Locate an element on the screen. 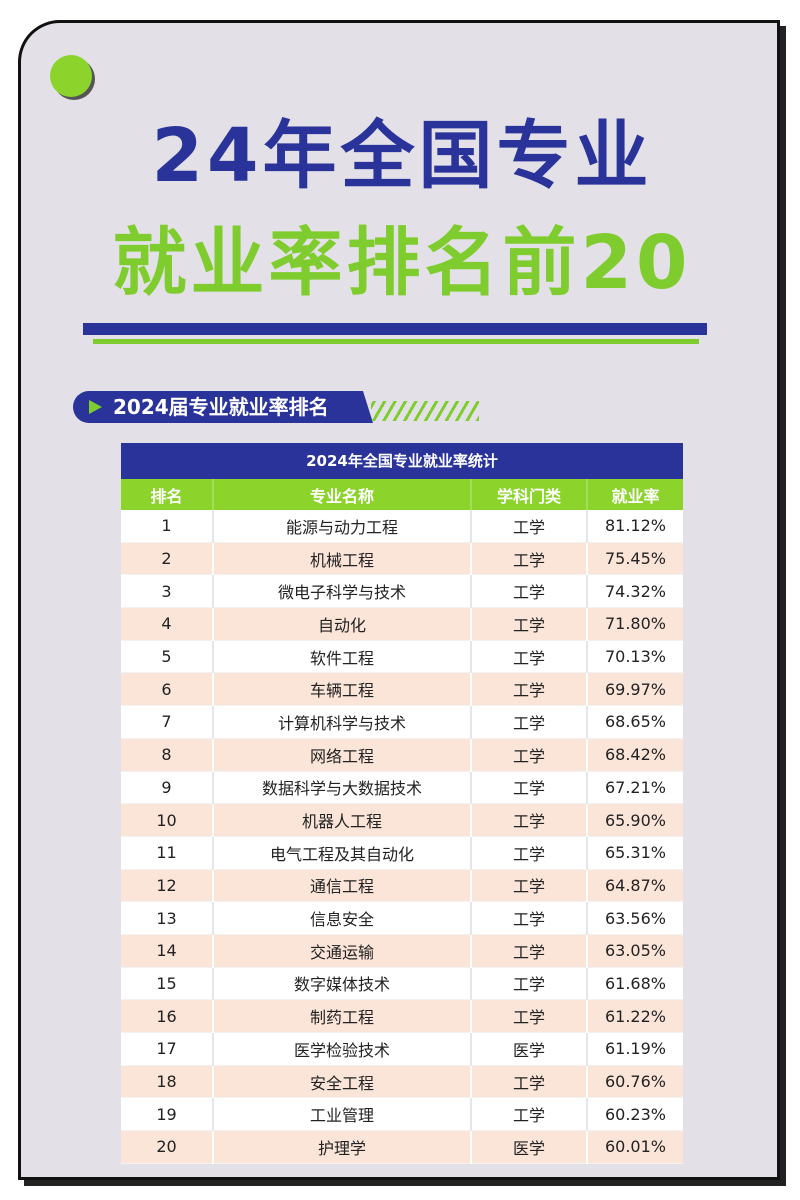 Image resolution: width=800 pixels, height=1200 pixels. rank-cell: 10 is located at coordinates (167, 820).